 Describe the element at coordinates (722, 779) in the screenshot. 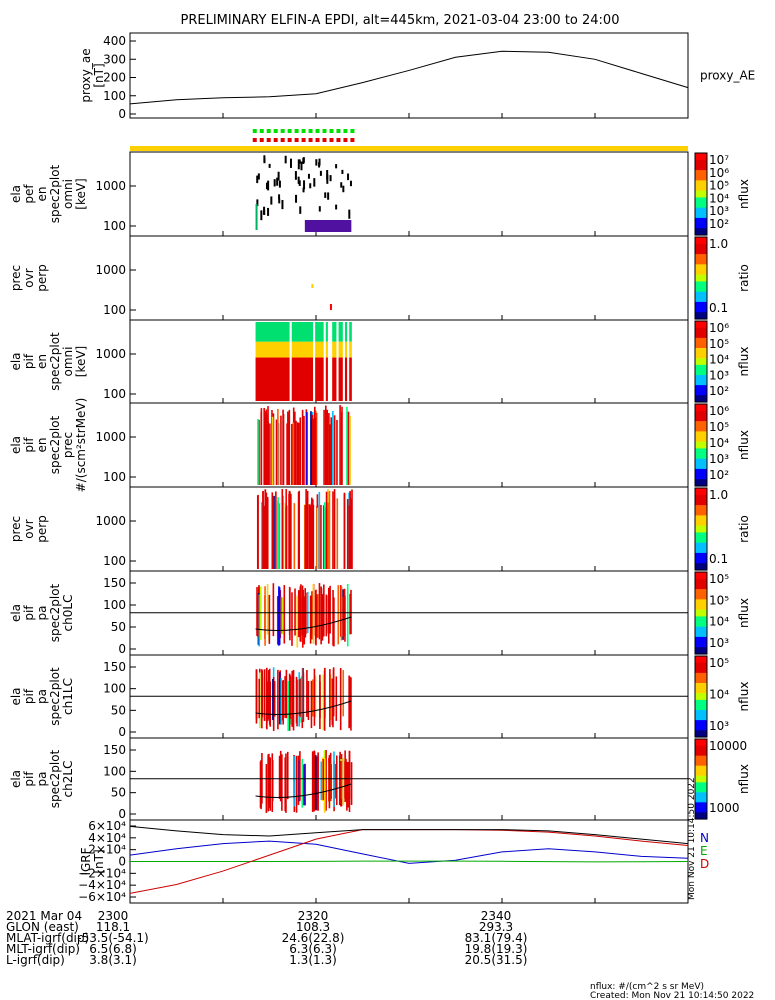

I see `colorbar: 10000 1000 nflux` at that location.